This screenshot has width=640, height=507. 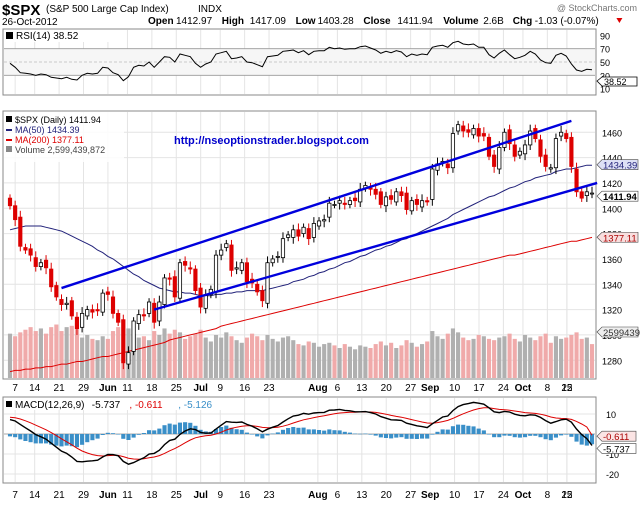 I want to click on x-tick-label: Aug, so click(x=317, y=388).